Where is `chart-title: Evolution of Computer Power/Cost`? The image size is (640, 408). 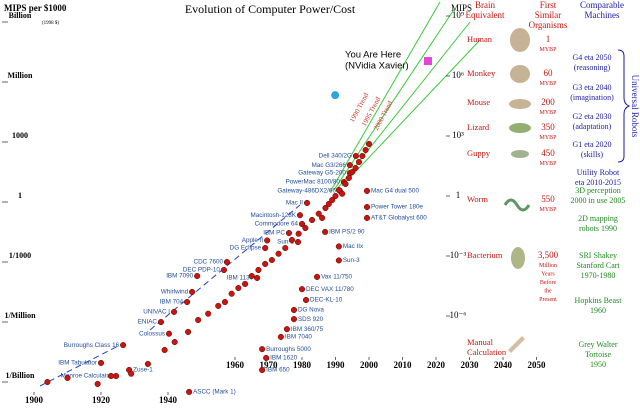
chart-title: Evolution of Computer Power/Cost is located at coordinates (270, 9).